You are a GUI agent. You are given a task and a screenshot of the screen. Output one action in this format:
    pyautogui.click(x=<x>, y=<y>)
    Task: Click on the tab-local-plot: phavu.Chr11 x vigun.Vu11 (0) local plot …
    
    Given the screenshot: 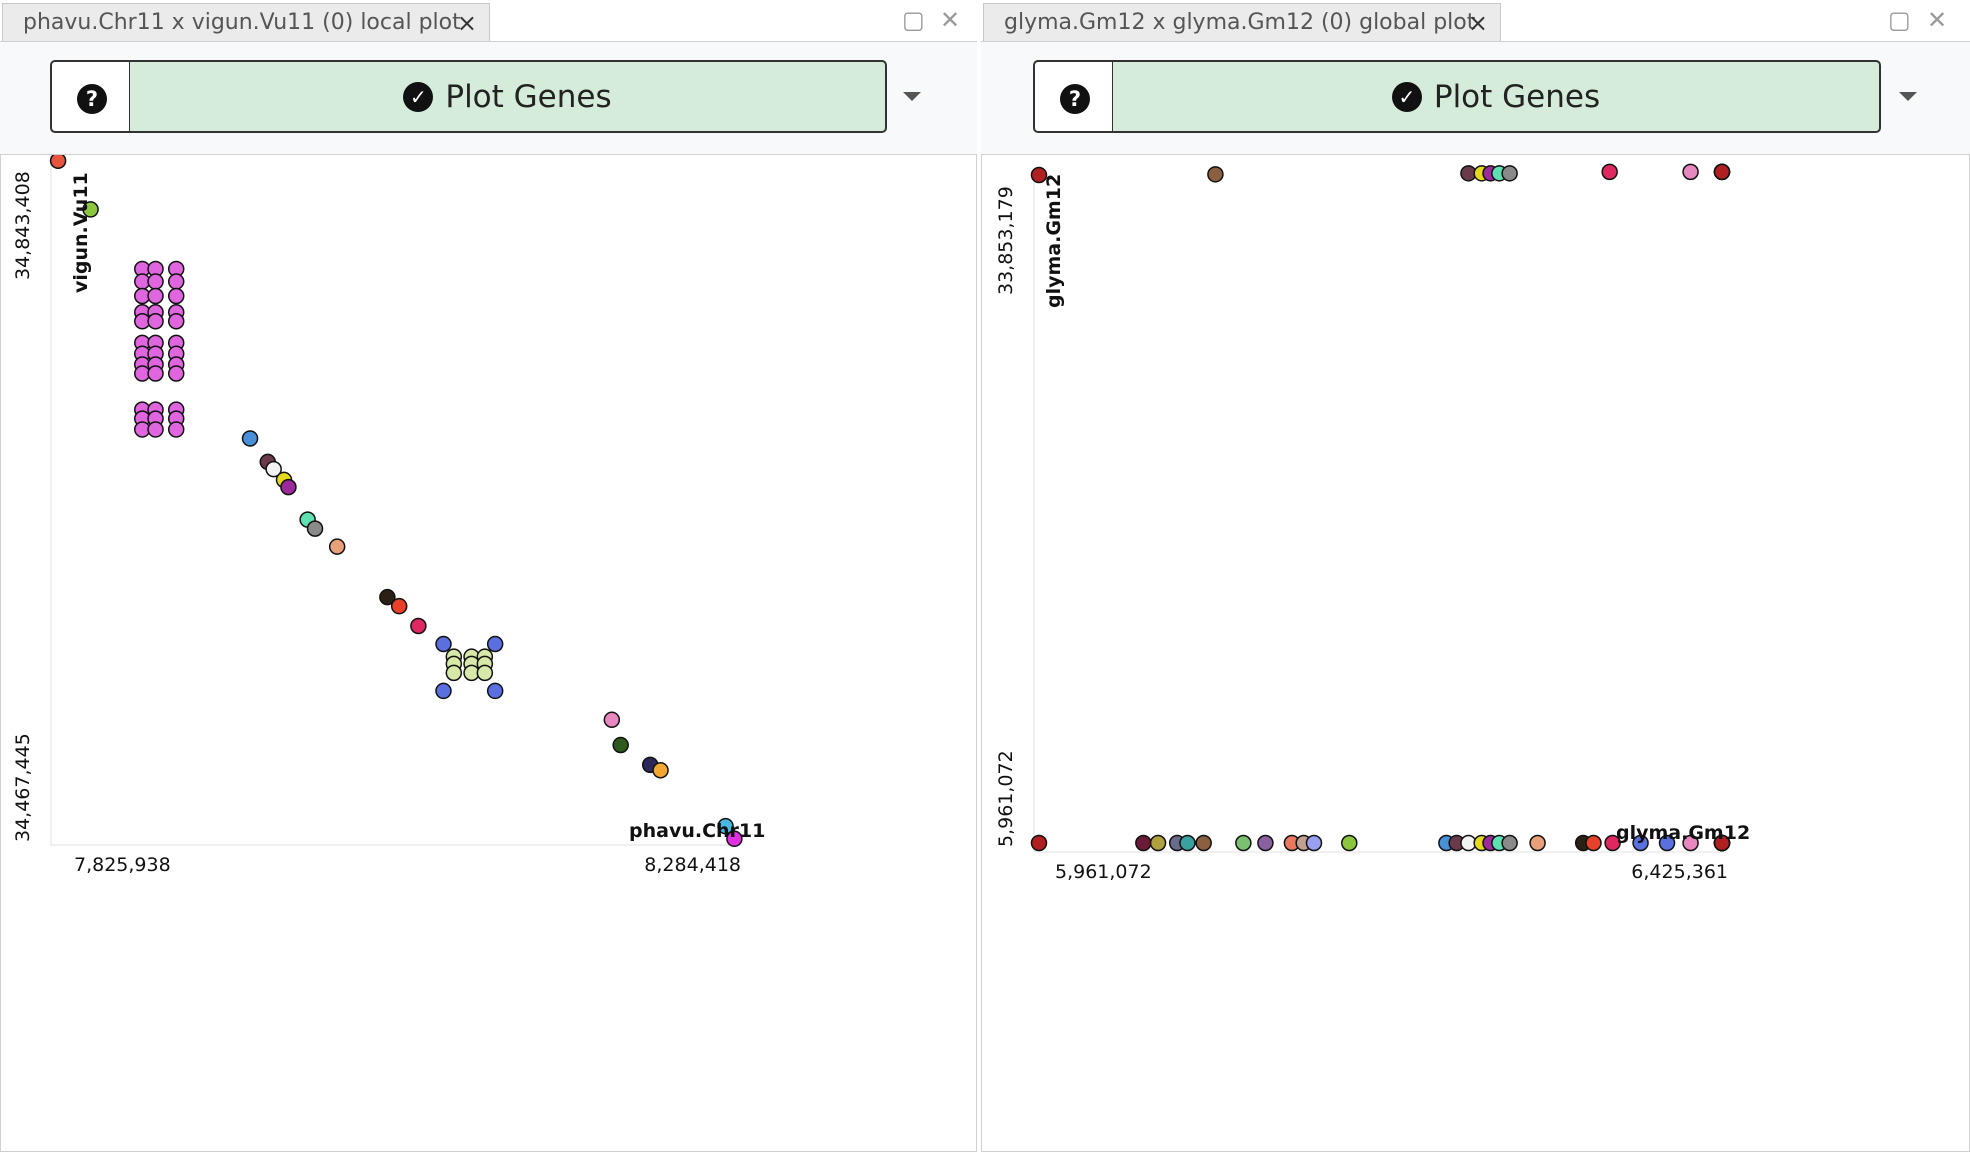 What is the action you would take?
    pyautogui.click(x=246, y=22)
    